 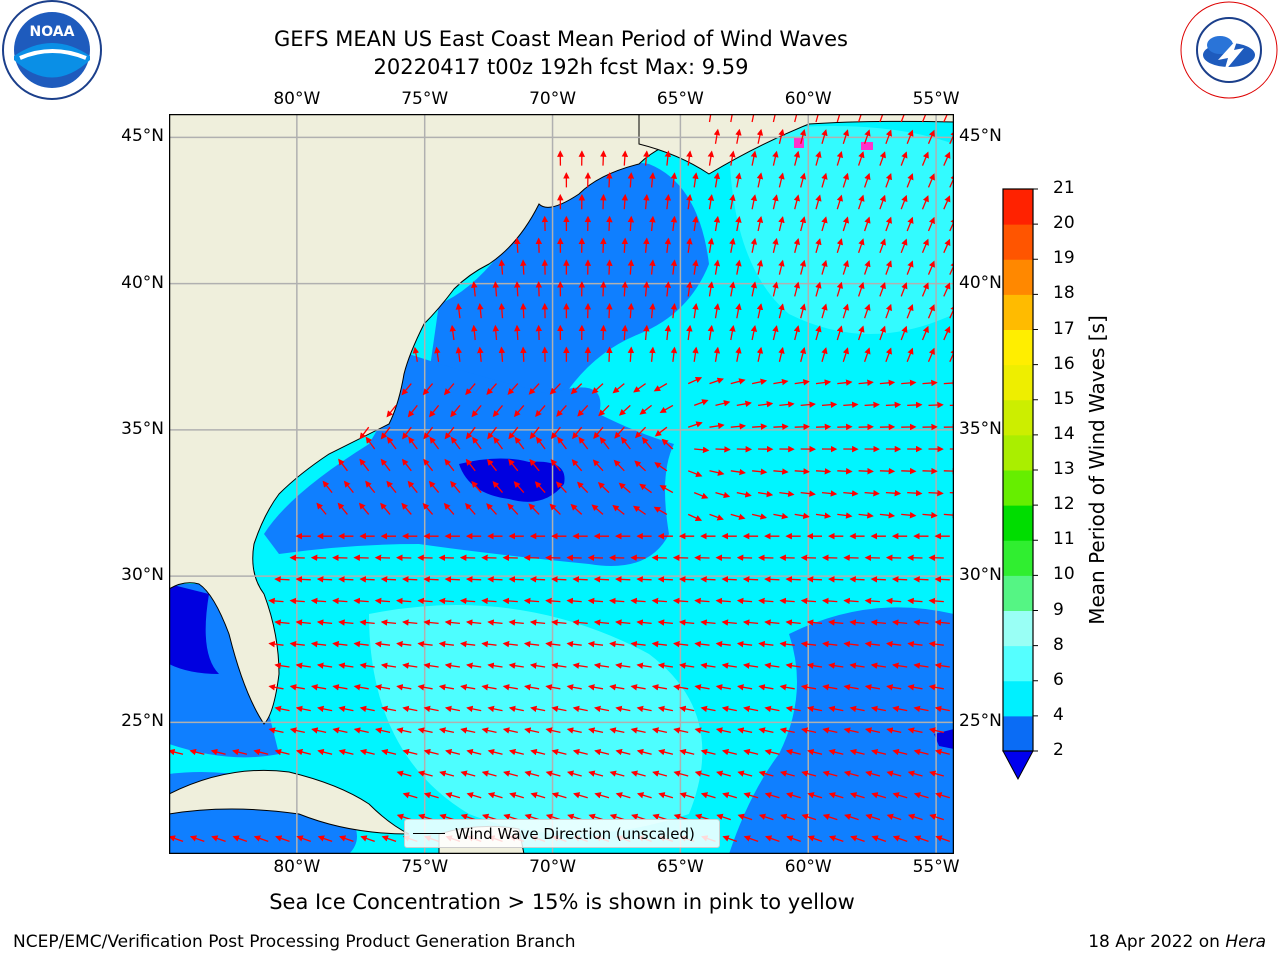 I want to click on footer-date: 18 Apr 2022 on Hera, so click(x=1177, y=942).